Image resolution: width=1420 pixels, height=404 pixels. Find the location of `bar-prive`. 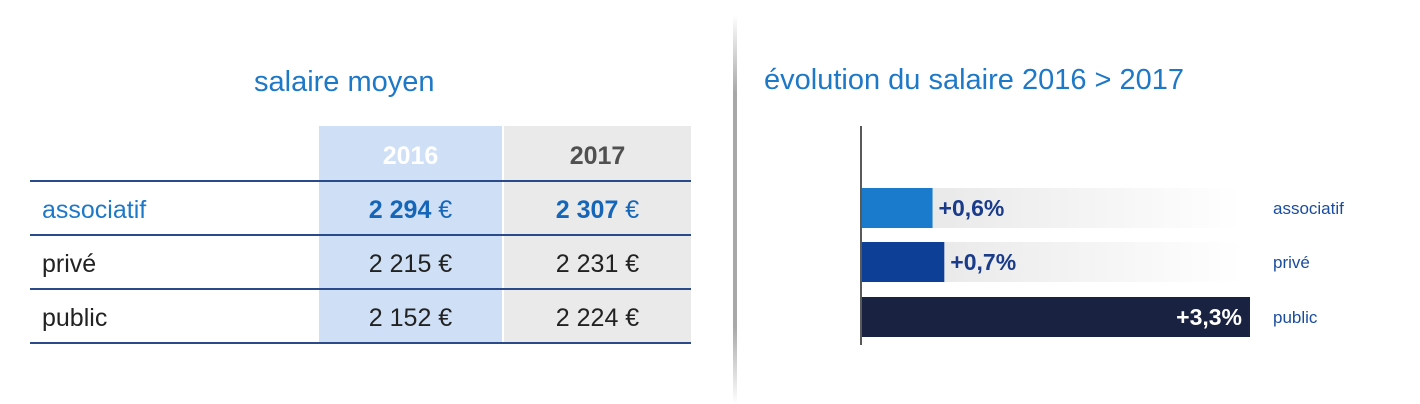

bar-prive is located at coordinates (903, 262).